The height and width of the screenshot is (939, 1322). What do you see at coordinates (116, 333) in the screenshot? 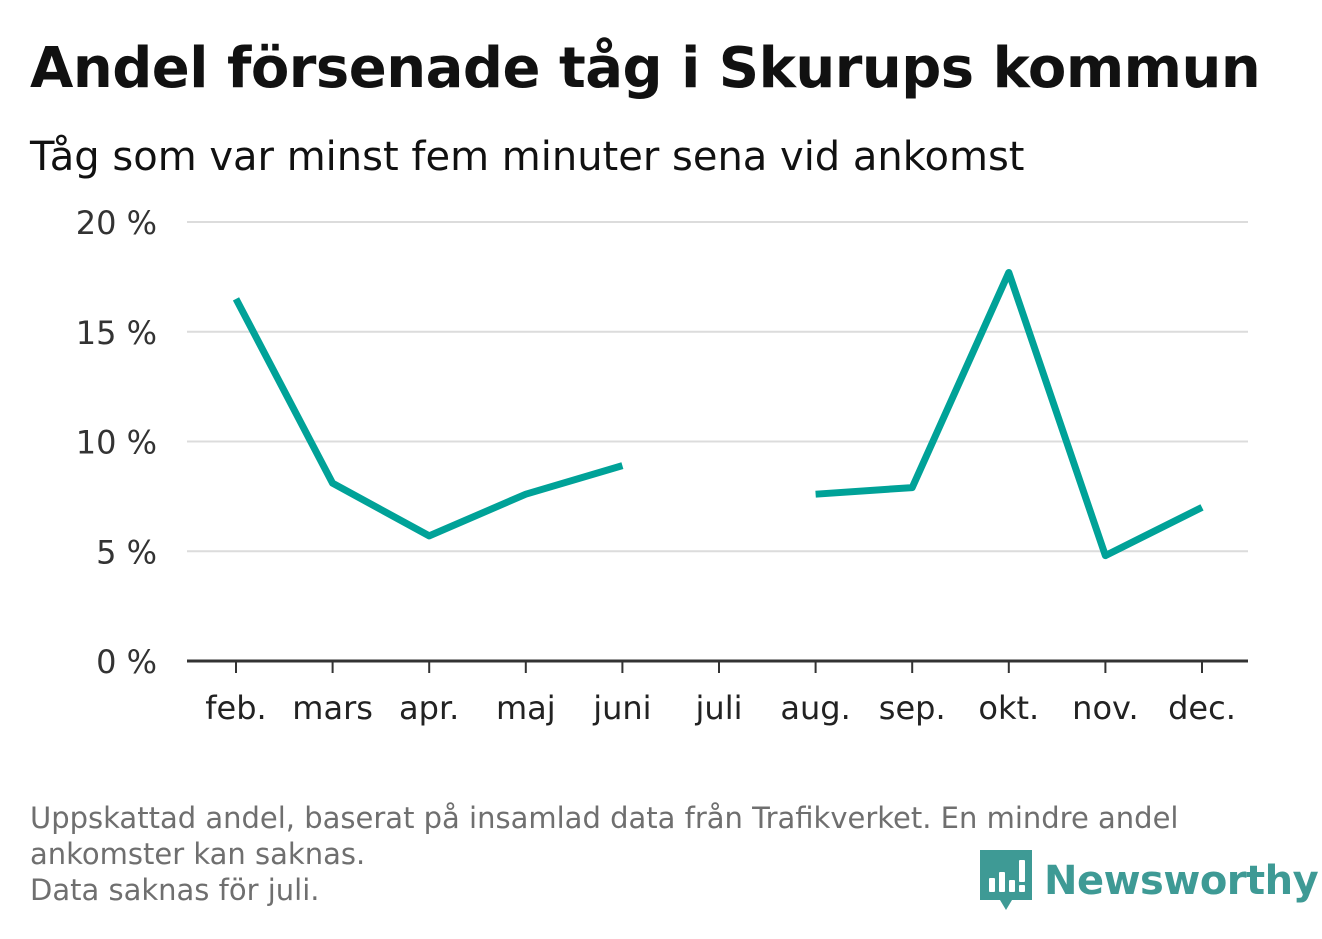
I see `y-tick-label: 15 %` at bounding box center [116, 333].